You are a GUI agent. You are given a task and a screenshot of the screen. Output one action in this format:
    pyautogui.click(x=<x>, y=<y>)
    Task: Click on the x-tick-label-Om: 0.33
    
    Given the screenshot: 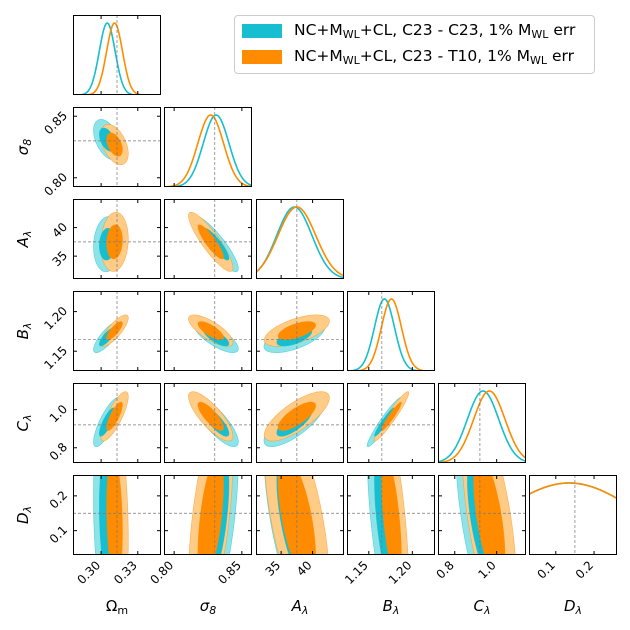 What is the action you would take?
    pyautogui.click(x=125, y=572)
    